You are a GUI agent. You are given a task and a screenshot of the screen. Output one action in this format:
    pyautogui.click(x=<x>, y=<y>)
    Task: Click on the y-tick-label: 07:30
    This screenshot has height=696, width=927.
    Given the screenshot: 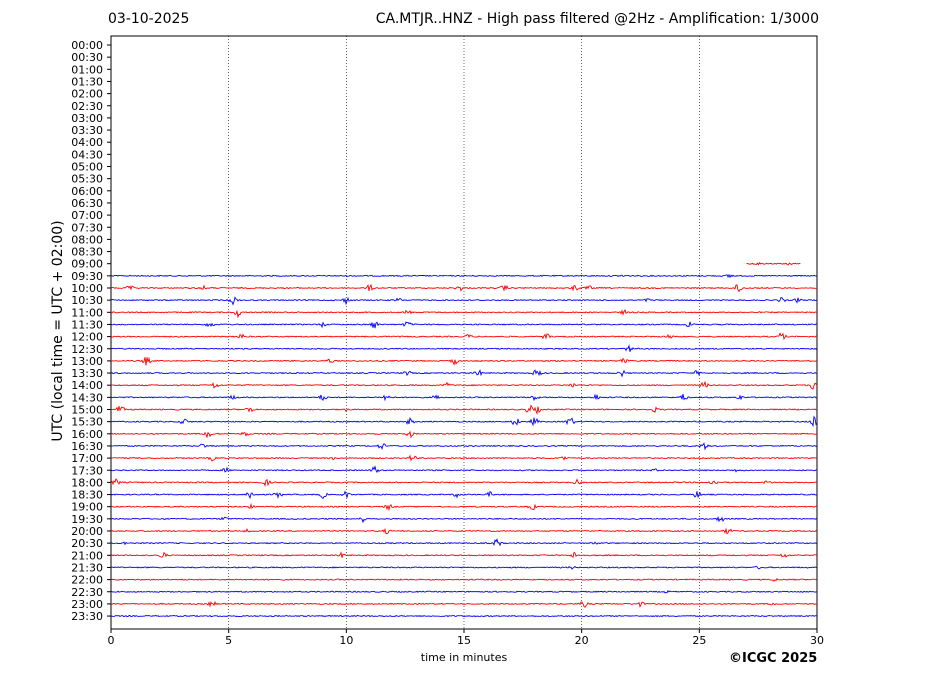 What is the action you would take?
    pyautogui.click(x=87, y=227)
    